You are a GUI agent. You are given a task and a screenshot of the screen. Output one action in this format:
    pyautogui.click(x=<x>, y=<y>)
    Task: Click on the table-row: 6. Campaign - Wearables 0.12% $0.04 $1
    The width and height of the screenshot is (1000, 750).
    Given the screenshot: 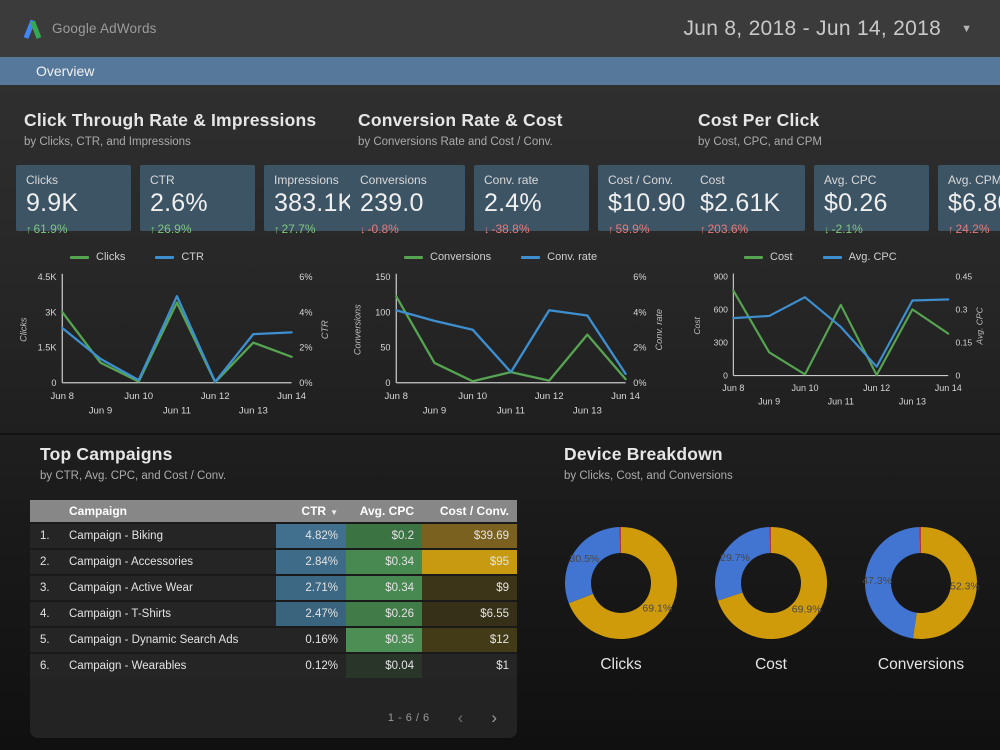 What is the action you would take?
    pyautogui.click(x=273, y=665)
    